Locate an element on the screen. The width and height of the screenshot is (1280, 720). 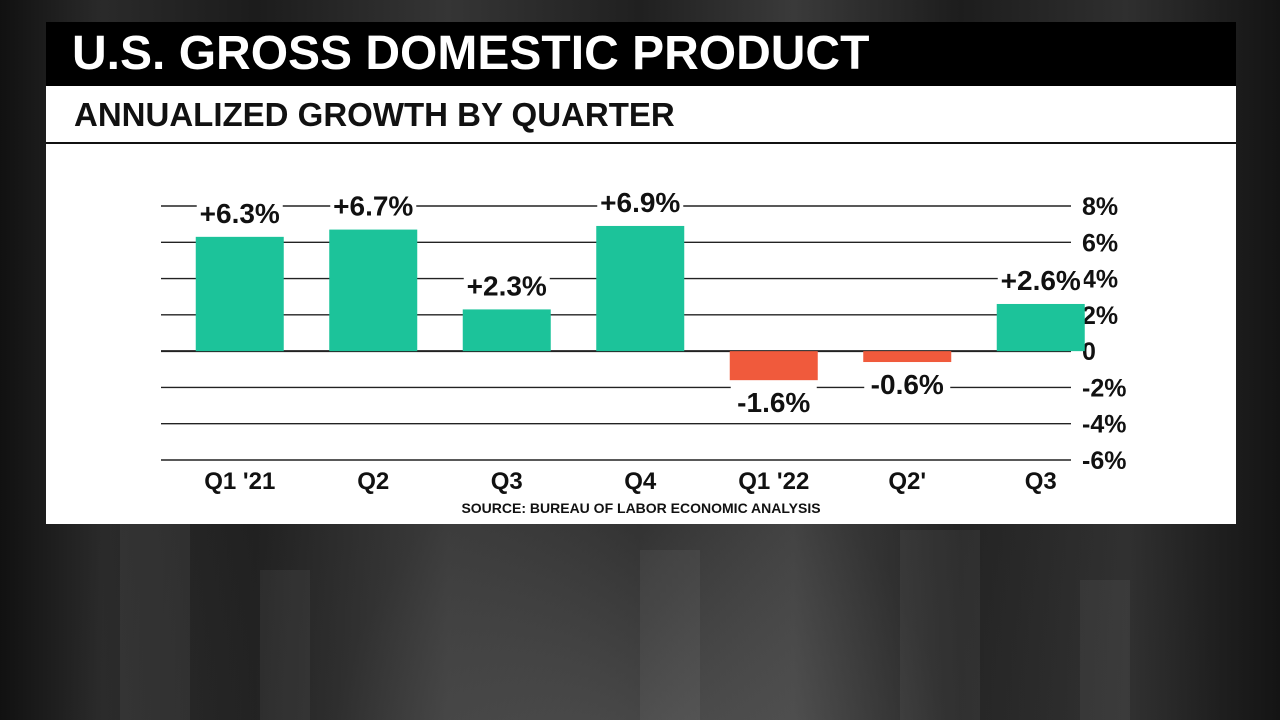
category-label-1: Q2 is located at coordinates (373, 481).